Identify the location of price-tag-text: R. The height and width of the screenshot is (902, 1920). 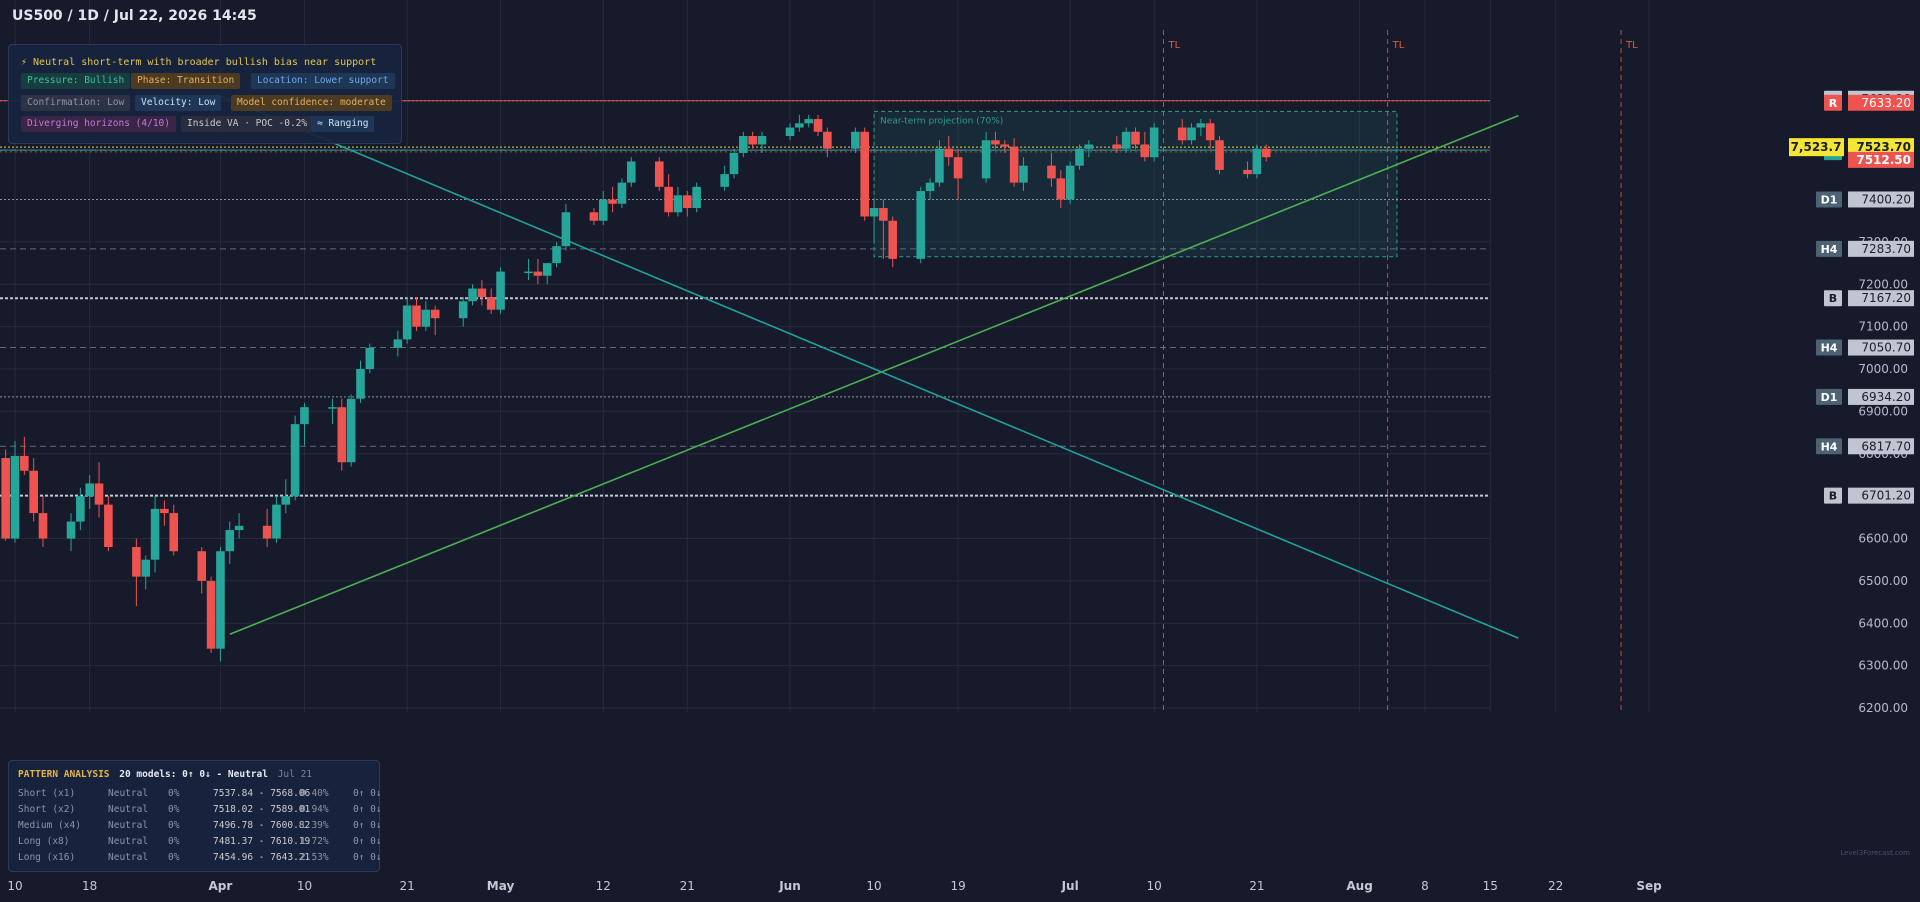
(1833, 103).